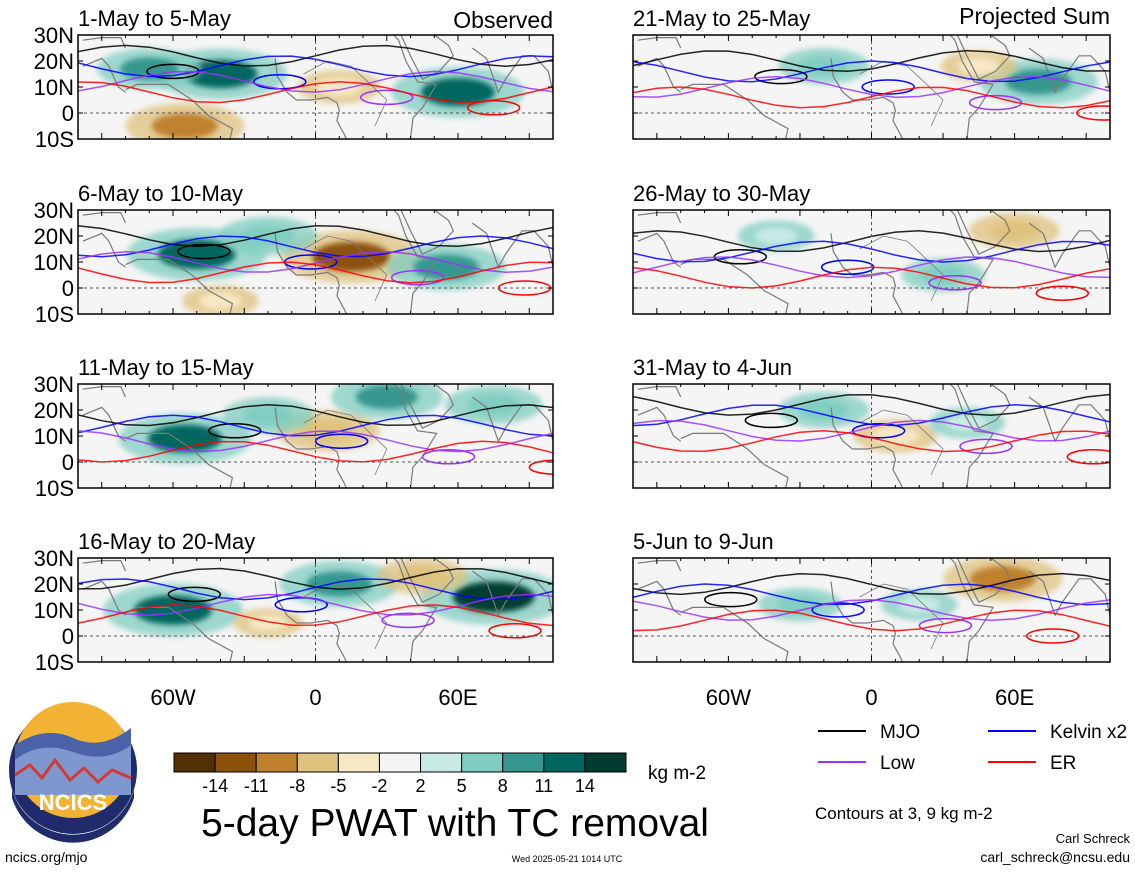 This screenshot has height=872, width=1135. What do you see at coordinates (543, 786) in the screenshot?
I see `colorbar-tick-label: 11` at bounding box center [543, 786].